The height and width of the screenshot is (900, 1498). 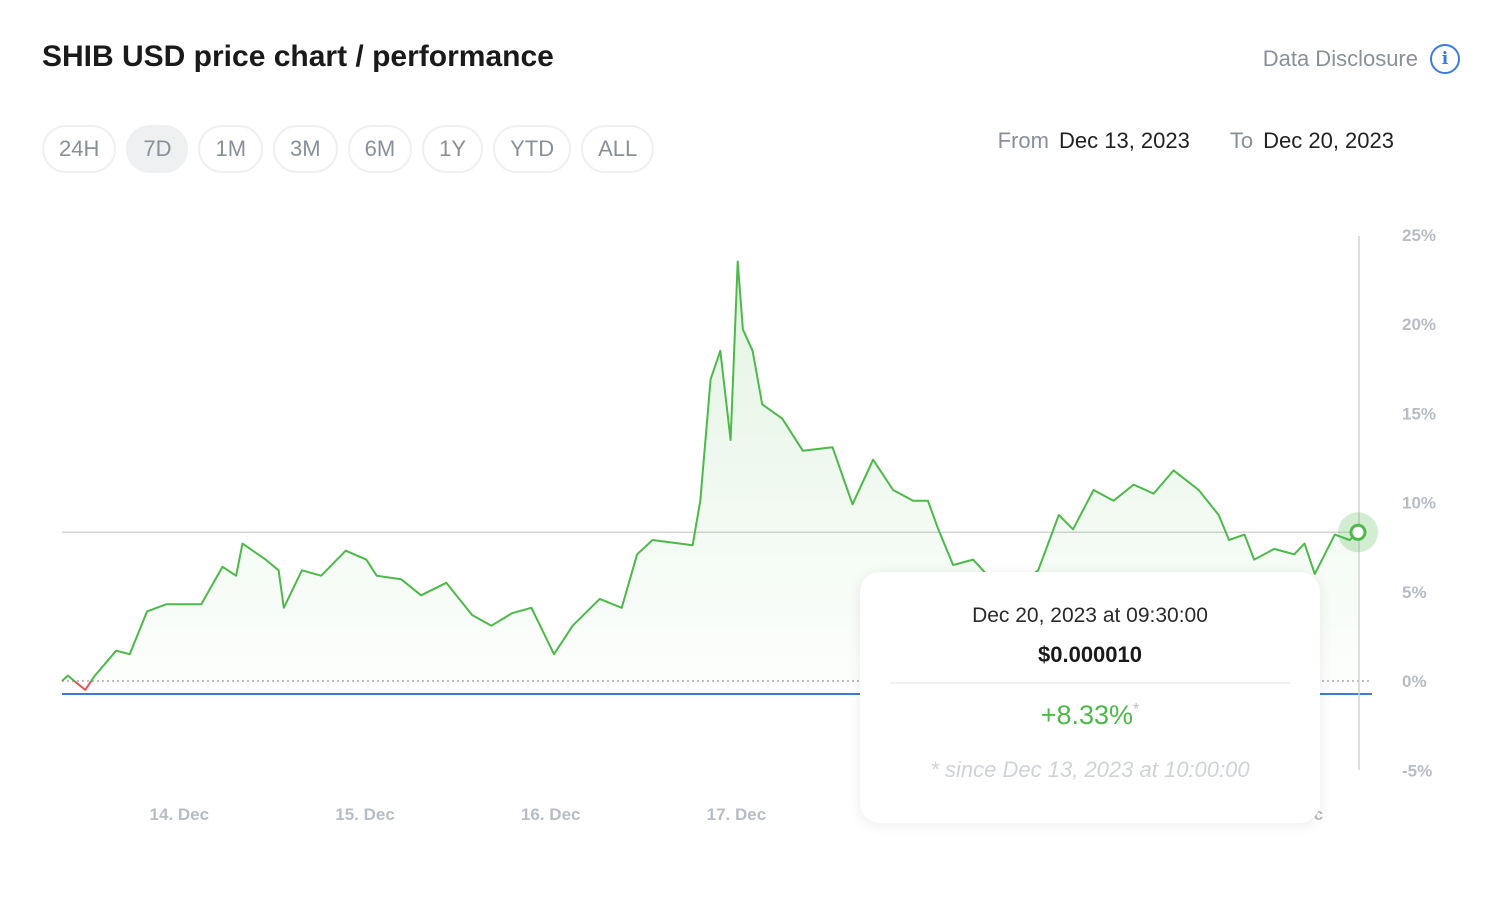 What do you see at coordinates (1419, 324) in the screenshot?
I see `y-tick-label: 20%` at bounding box center [1419, 324].